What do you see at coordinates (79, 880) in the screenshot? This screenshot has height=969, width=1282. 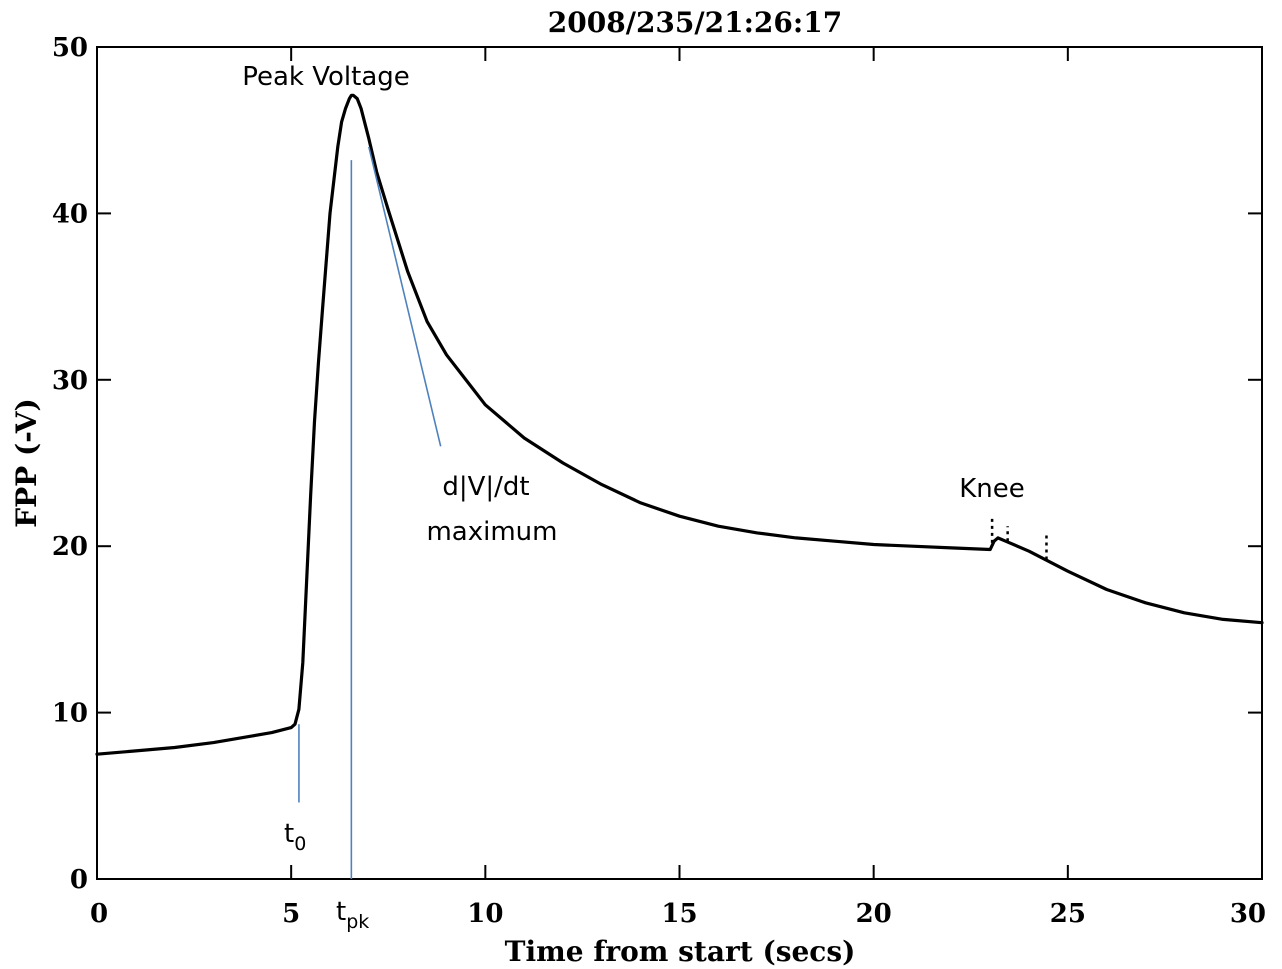 I see `y-tick-label: 0` at bounding box center [79, 880].